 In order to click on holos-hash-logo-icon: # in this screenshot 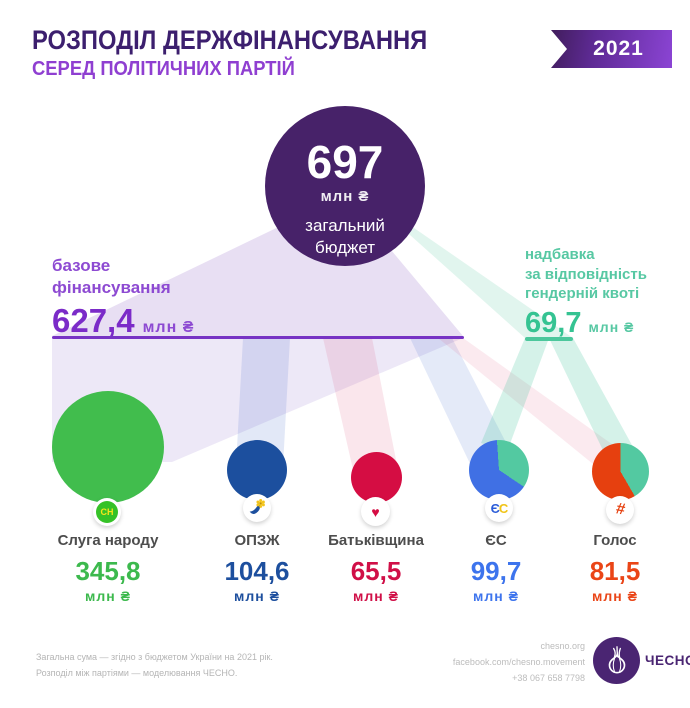, I will do `click(620, 510)`.